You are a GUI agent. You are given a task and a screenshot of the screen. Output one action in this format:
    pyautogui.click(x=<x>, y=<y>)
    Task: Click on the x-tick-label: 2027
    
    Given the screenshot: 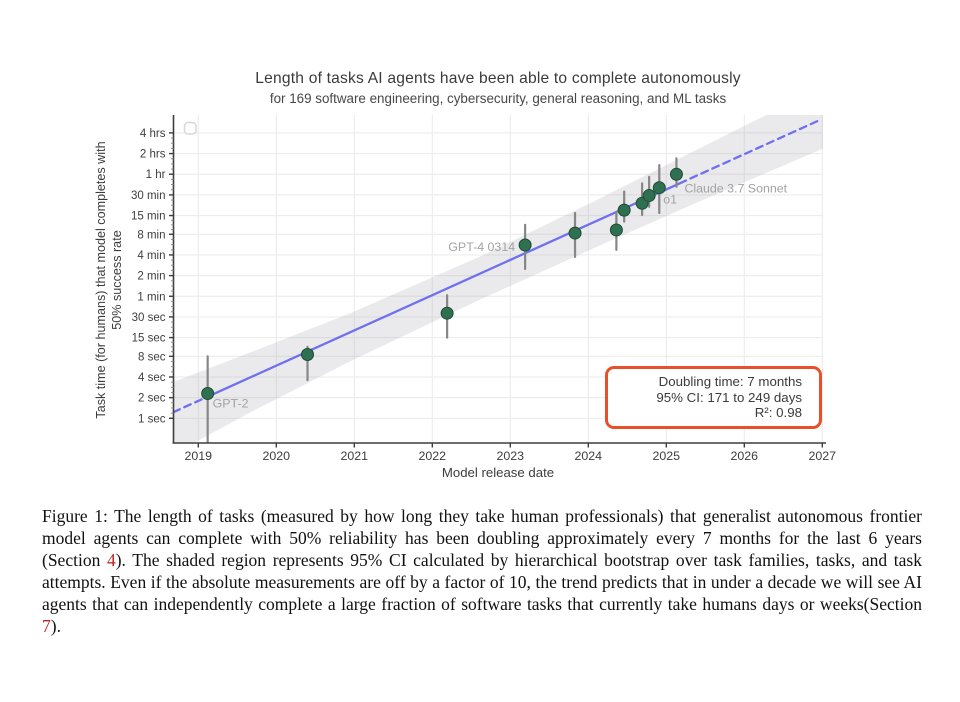 What is the action you would take?
    pyautogui.click(x=823, y=456)
    